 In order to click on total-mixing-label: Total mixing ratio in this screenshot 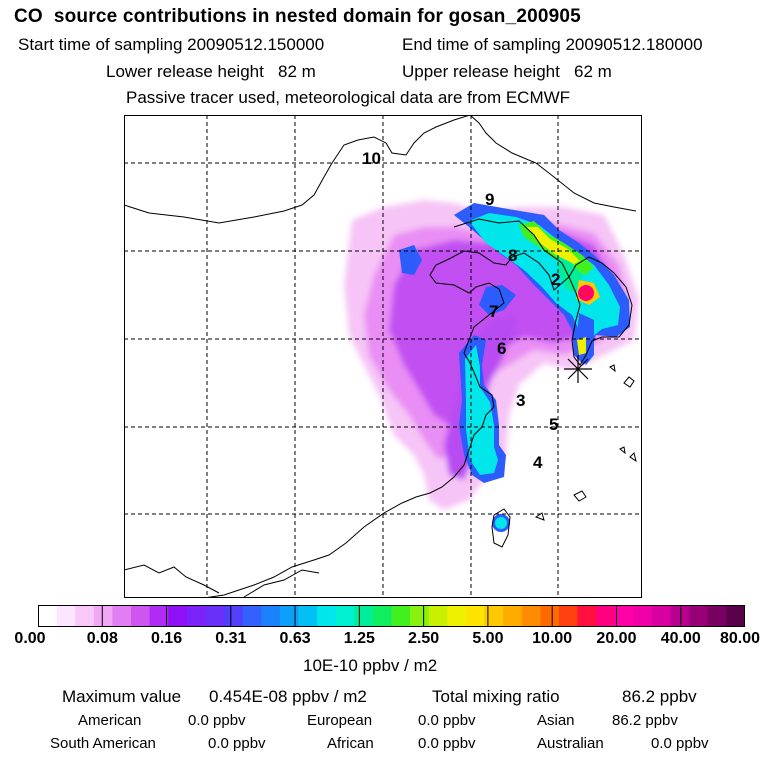, I will do `click(496, 696)`.